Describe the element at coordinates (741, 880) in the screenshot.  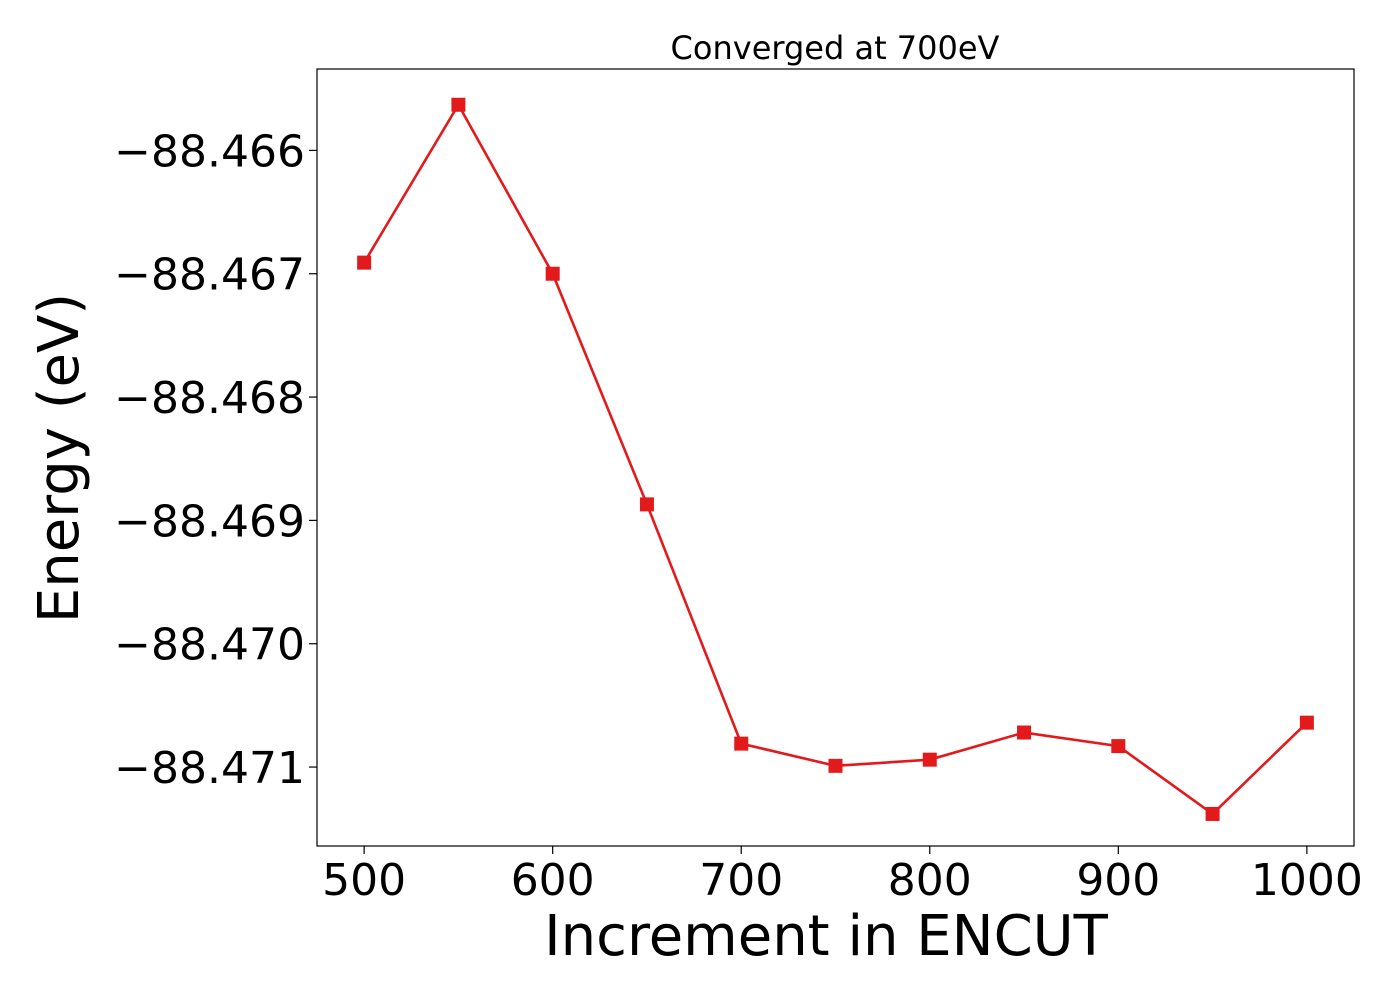
I see `x-tick-label: 700` at that location.